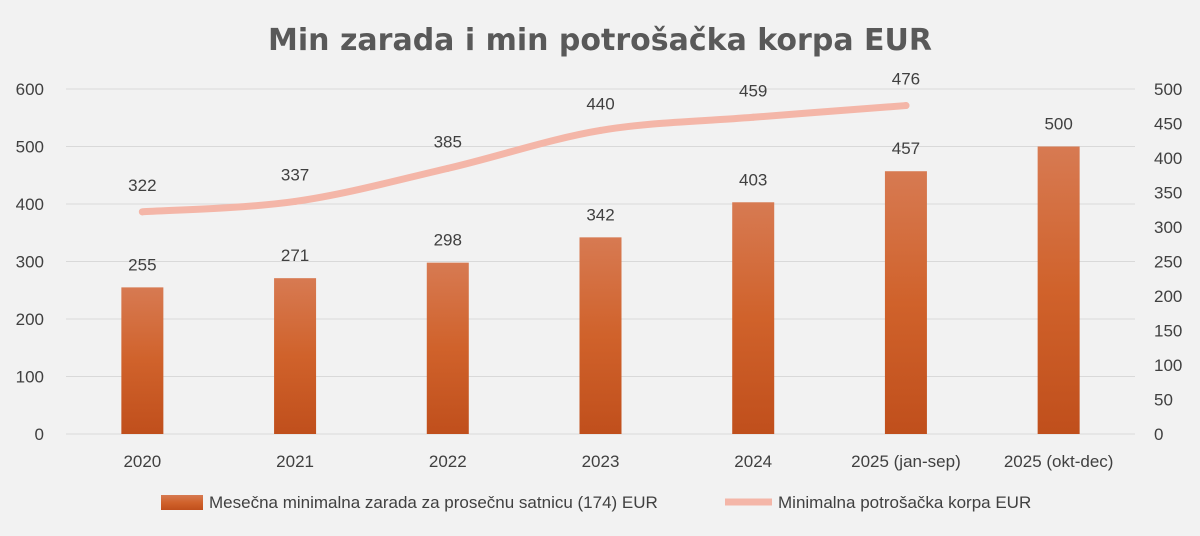 The height and width of the screenshot is (536, 1200). What do you see at coordinates (30, 89) in the screenshot?
I see `left-tick-label: 600` at bounding box center [30, 89].